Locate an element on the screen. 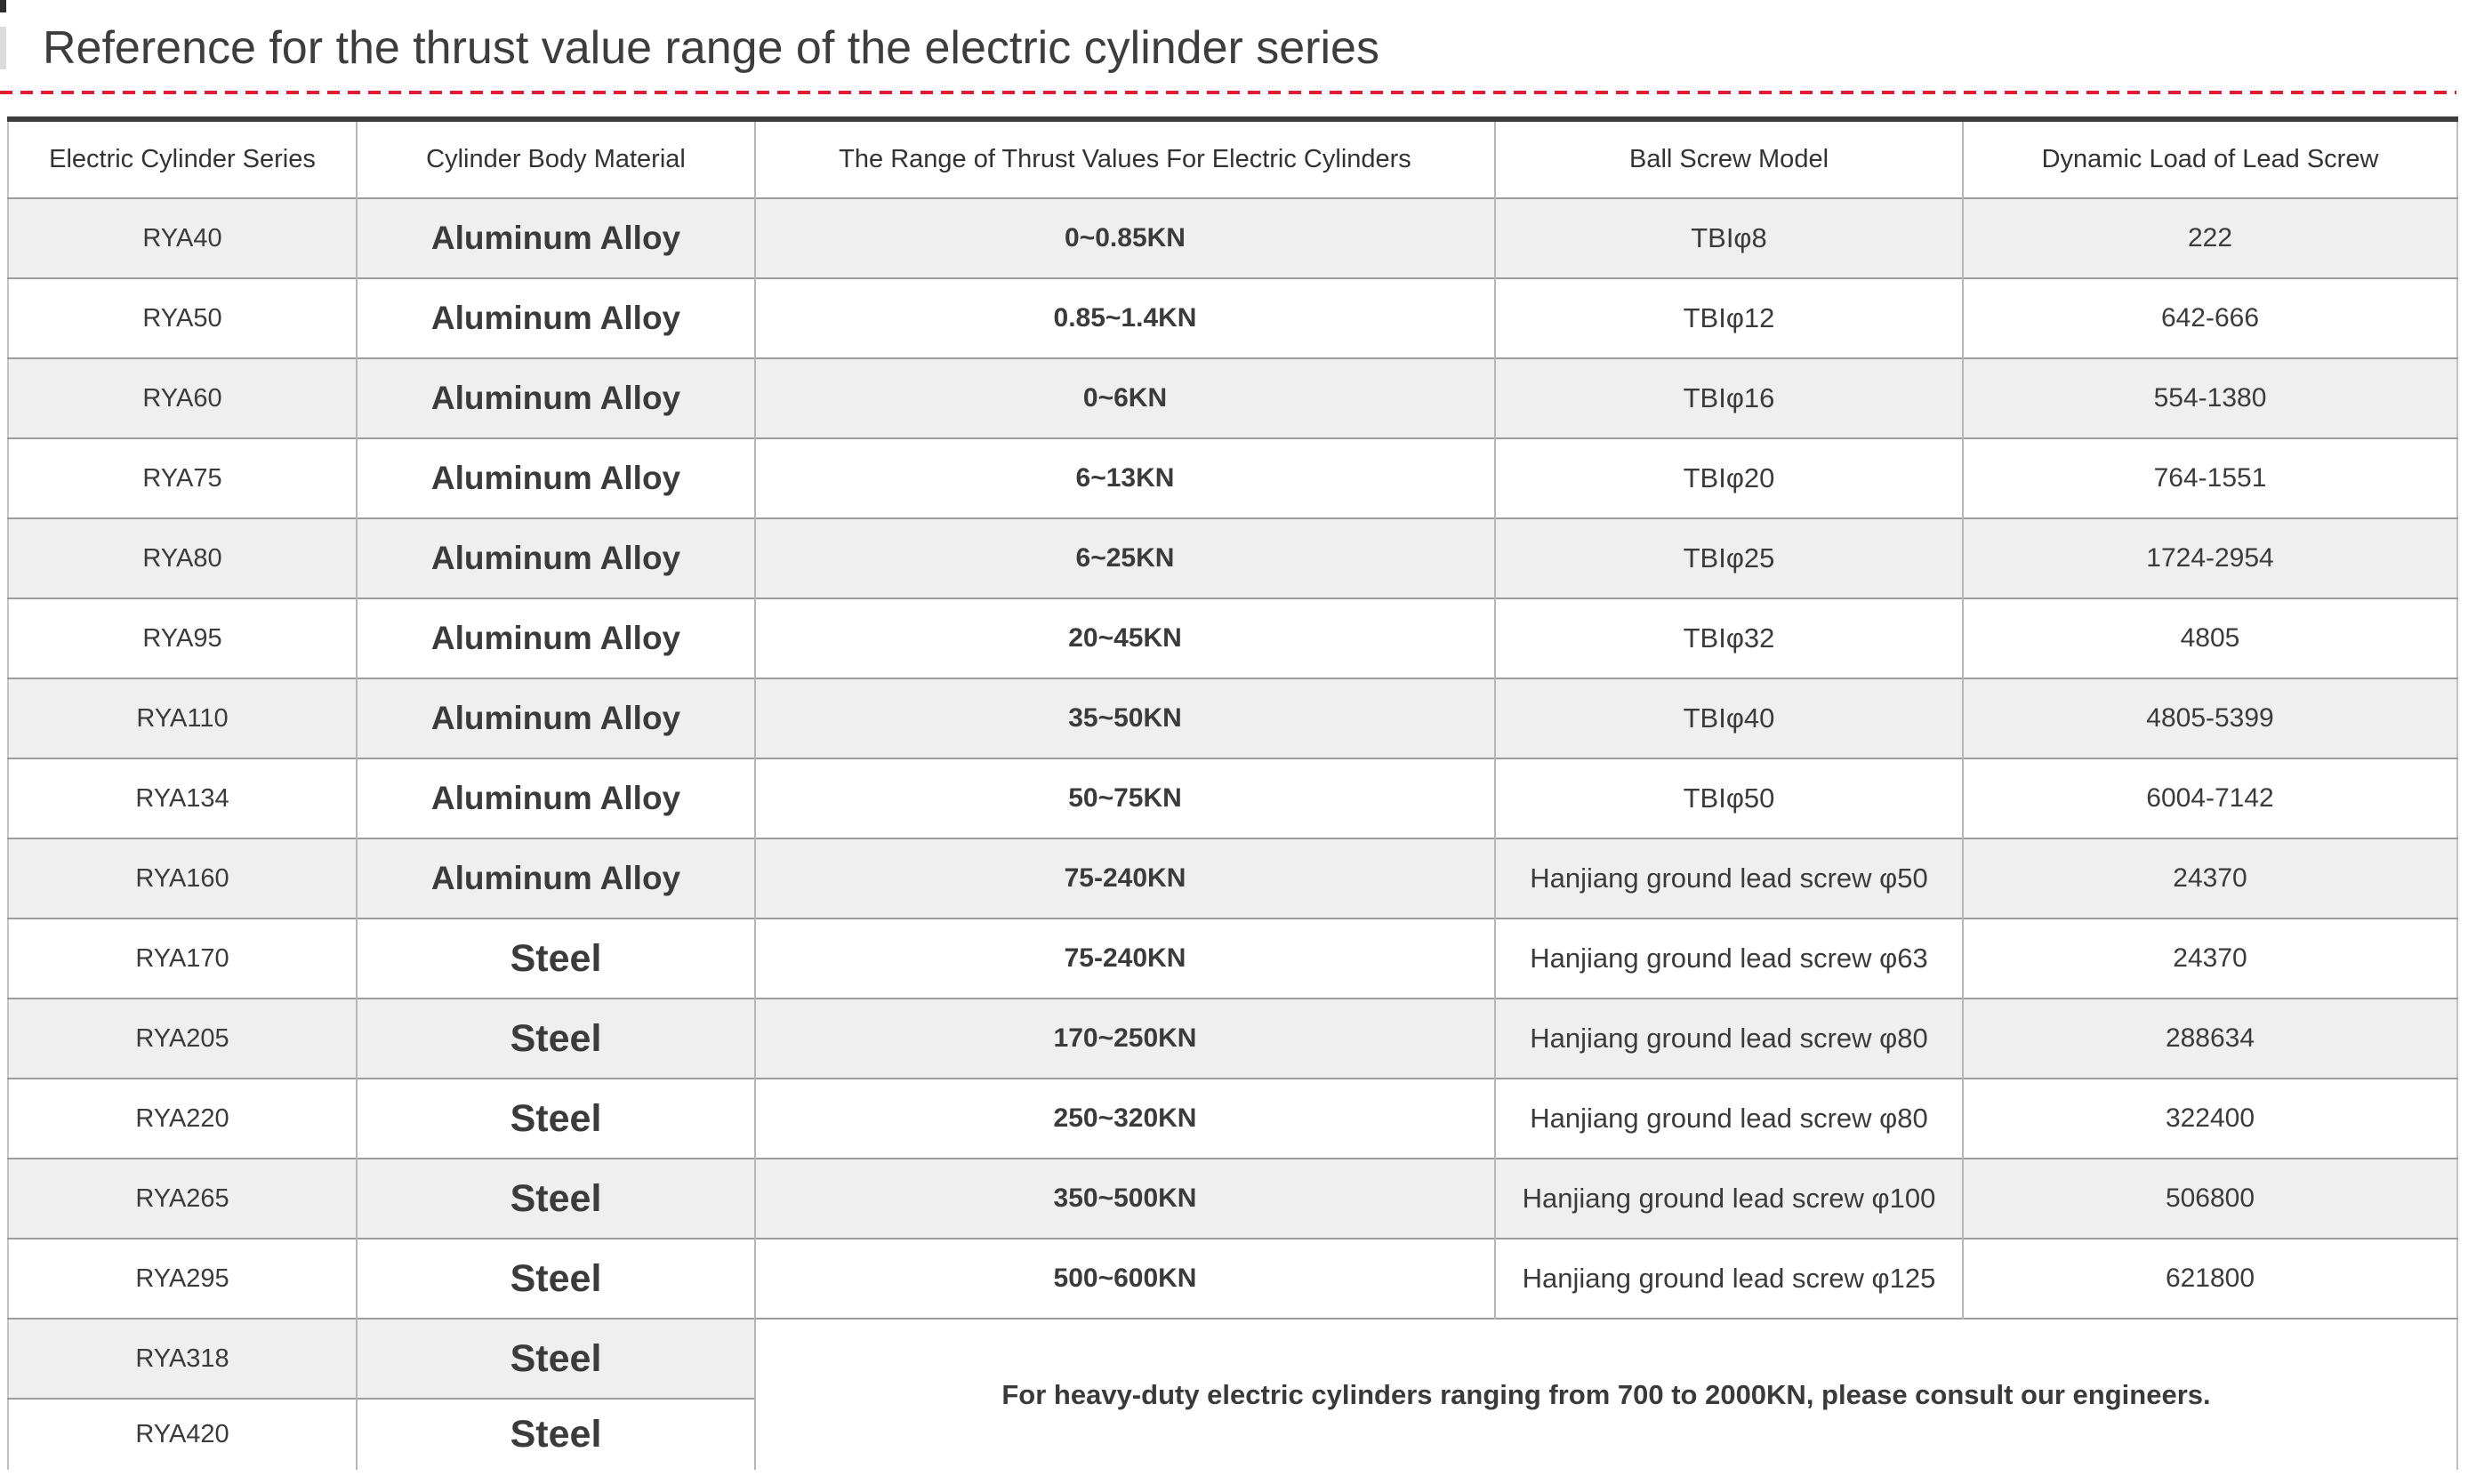  cell-dynamic-load: 506800 is located at coordinates (2209, 1198).